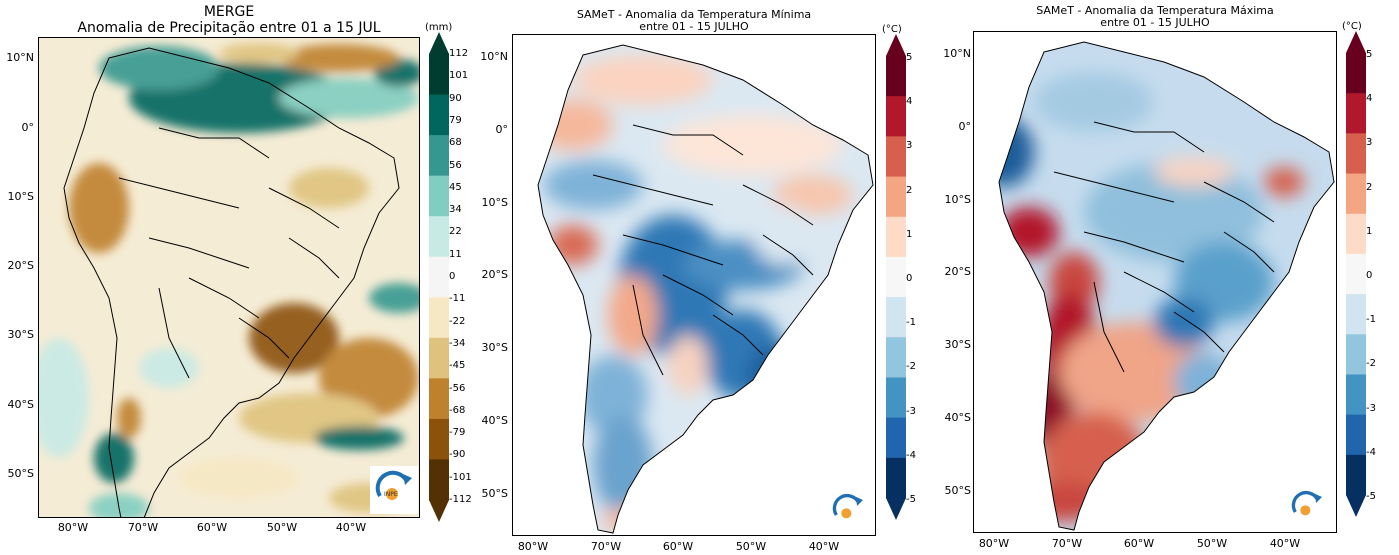  I want to click on inpe-logo-1: INPE, so click(394, 492).